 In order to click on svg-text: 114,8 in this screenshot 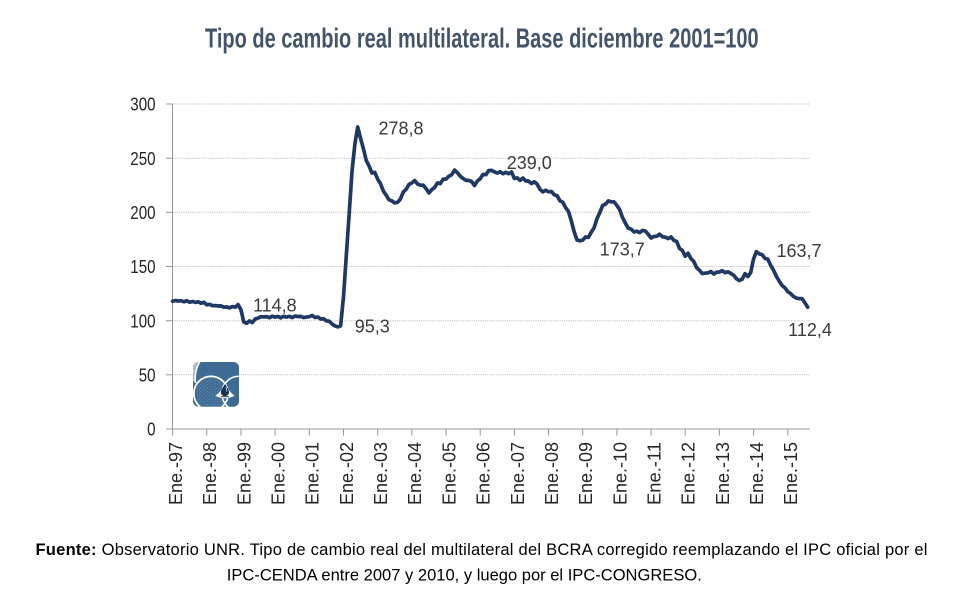, I will do `click(275, 306)`.